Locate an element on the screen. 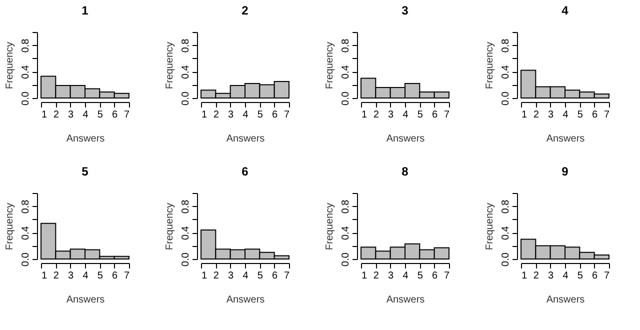 The width and height of the screenshot is (640, 330). chart-title: 4 is located at coordinates (565, 11).